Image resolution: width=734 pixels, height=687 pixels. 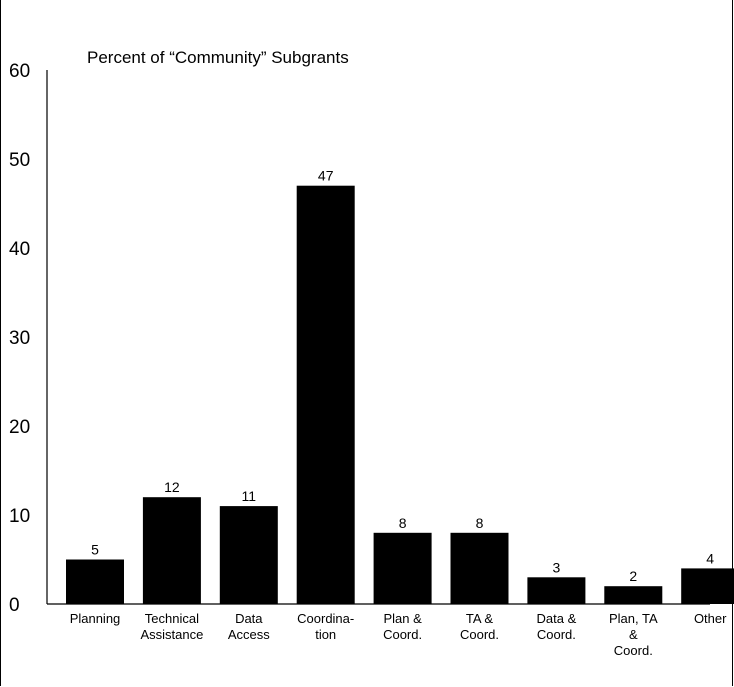 I want to click on y-tick-labels: 0 10 20 30 40 50 60, so click(x=19, y=338).